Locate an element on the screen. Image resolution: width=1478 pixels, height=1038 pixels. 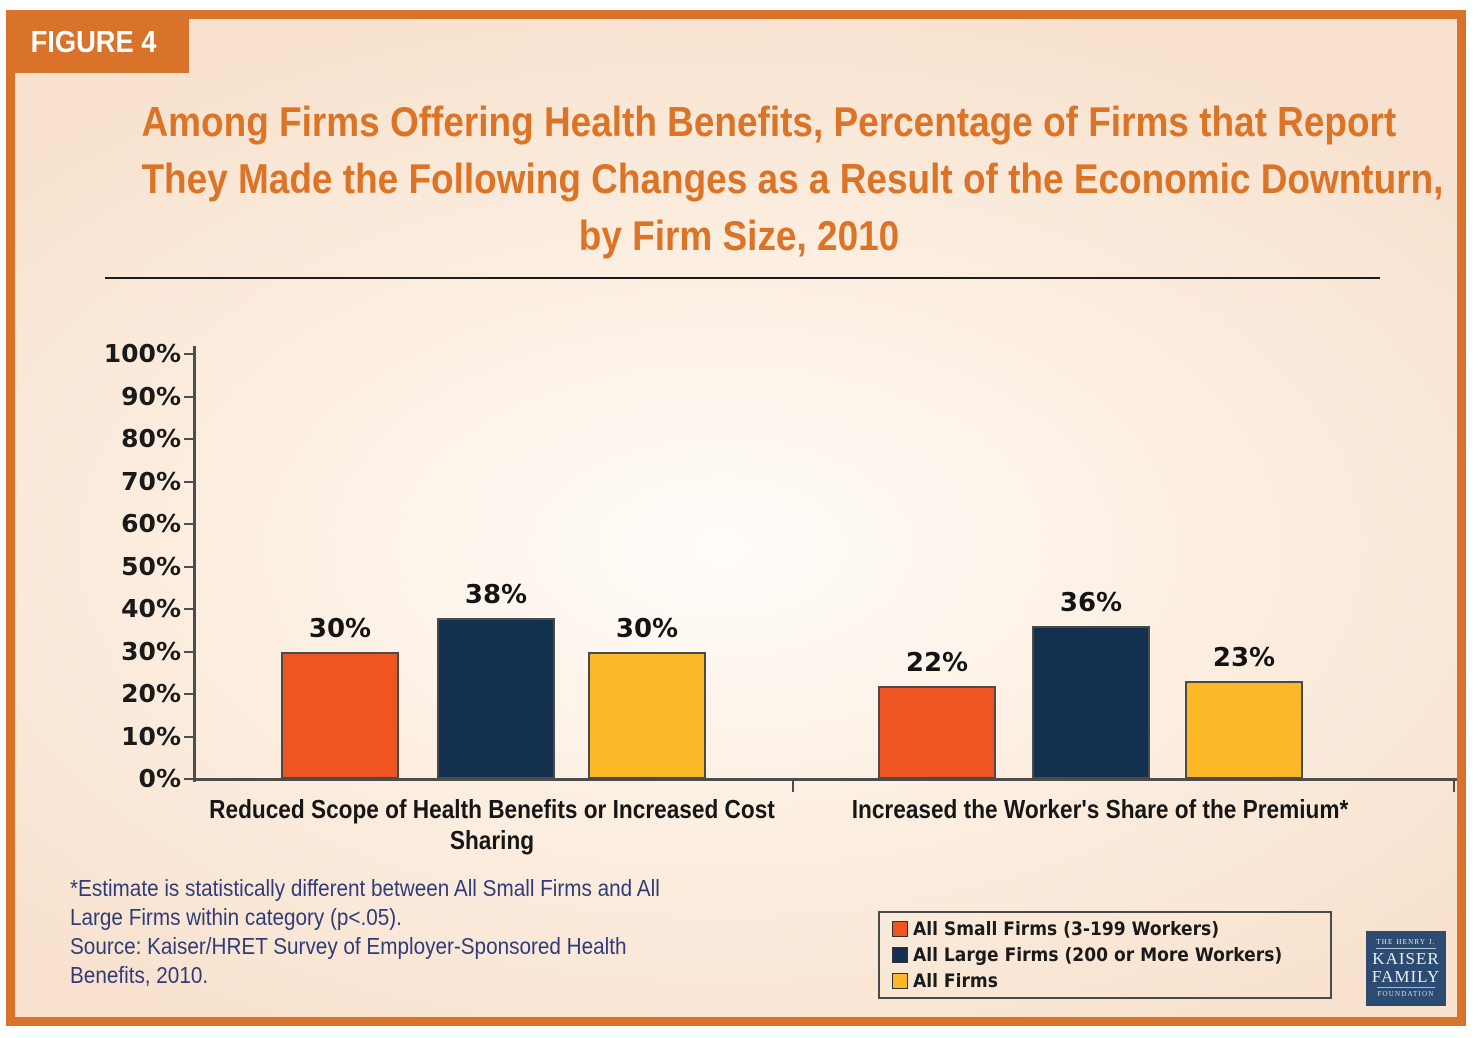
logo-text-henry-j: THE HENRY J. is located at coordinates (1406, 943).